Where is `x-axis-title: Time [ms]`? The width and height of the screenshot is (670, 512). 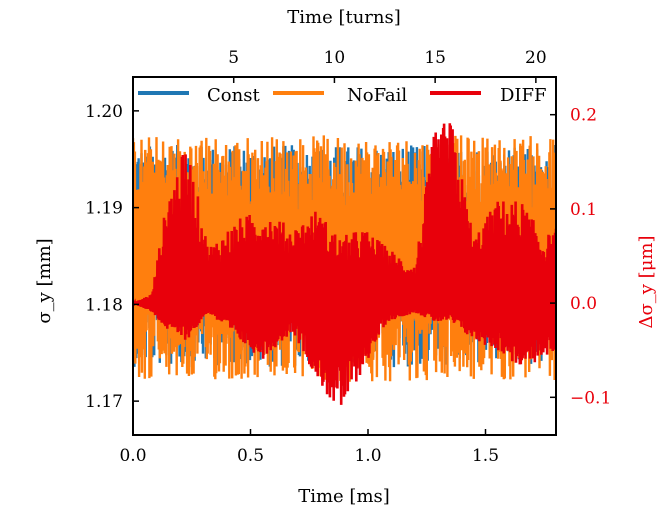
x-axis-title: Time [ms] is located at coordinates (344, 496).